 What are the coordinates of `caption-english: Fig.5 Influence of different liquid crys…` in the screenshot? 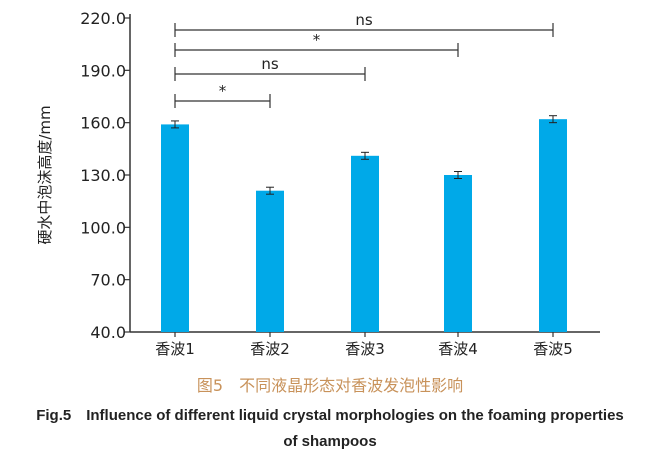 It's located at (330, 428).